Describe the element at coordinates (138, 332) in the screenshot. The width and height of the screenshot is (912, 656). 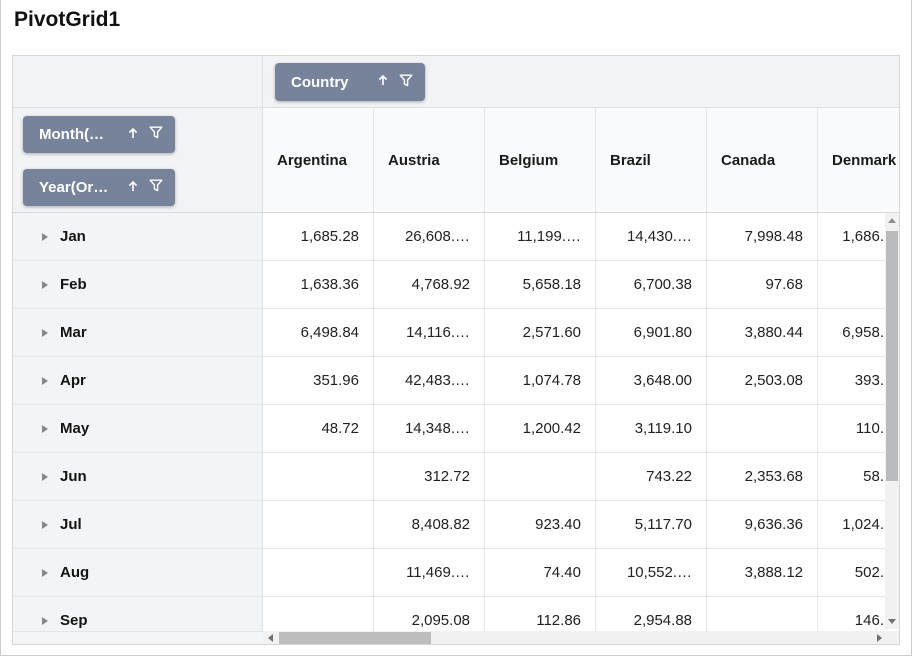
I see `row-label-mar: Mar` at that location.